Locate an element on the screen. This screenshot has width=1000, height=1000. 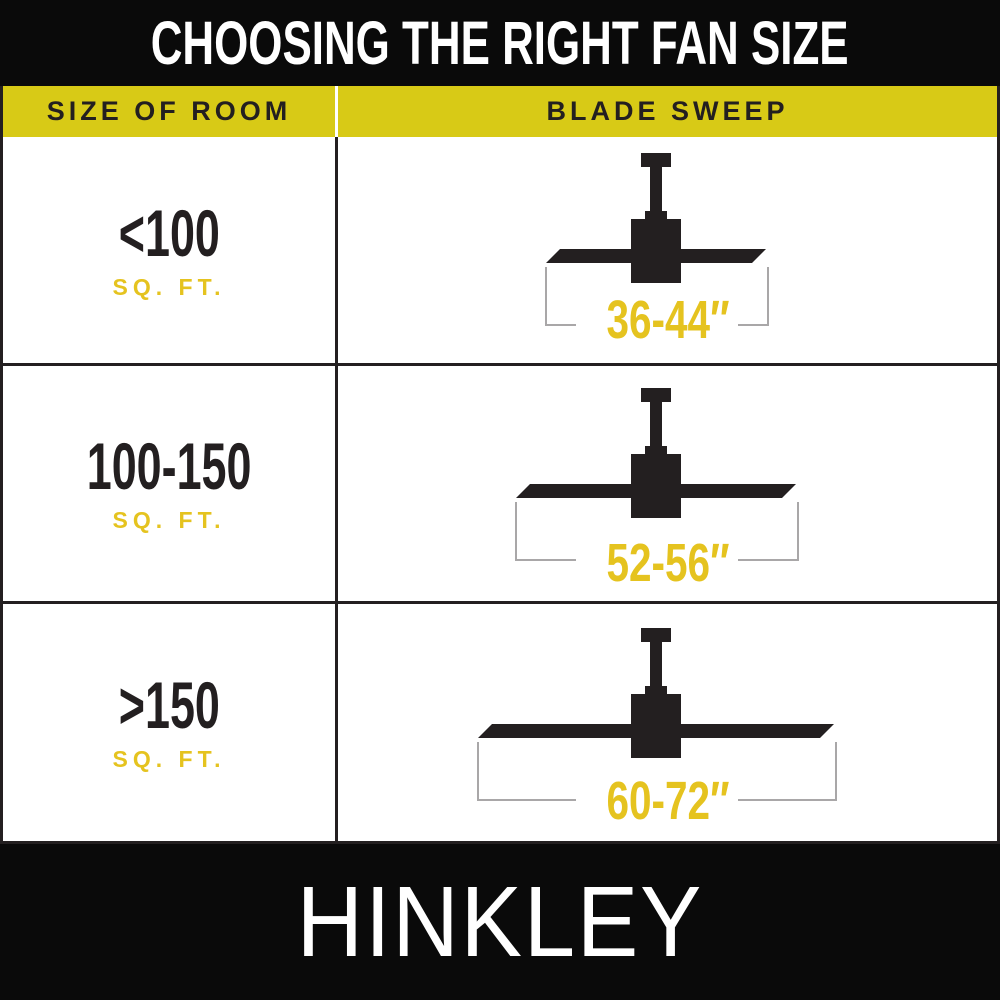
column-header-size-of-room: SIZE OF ROOM is located at coordinates (170, 111).